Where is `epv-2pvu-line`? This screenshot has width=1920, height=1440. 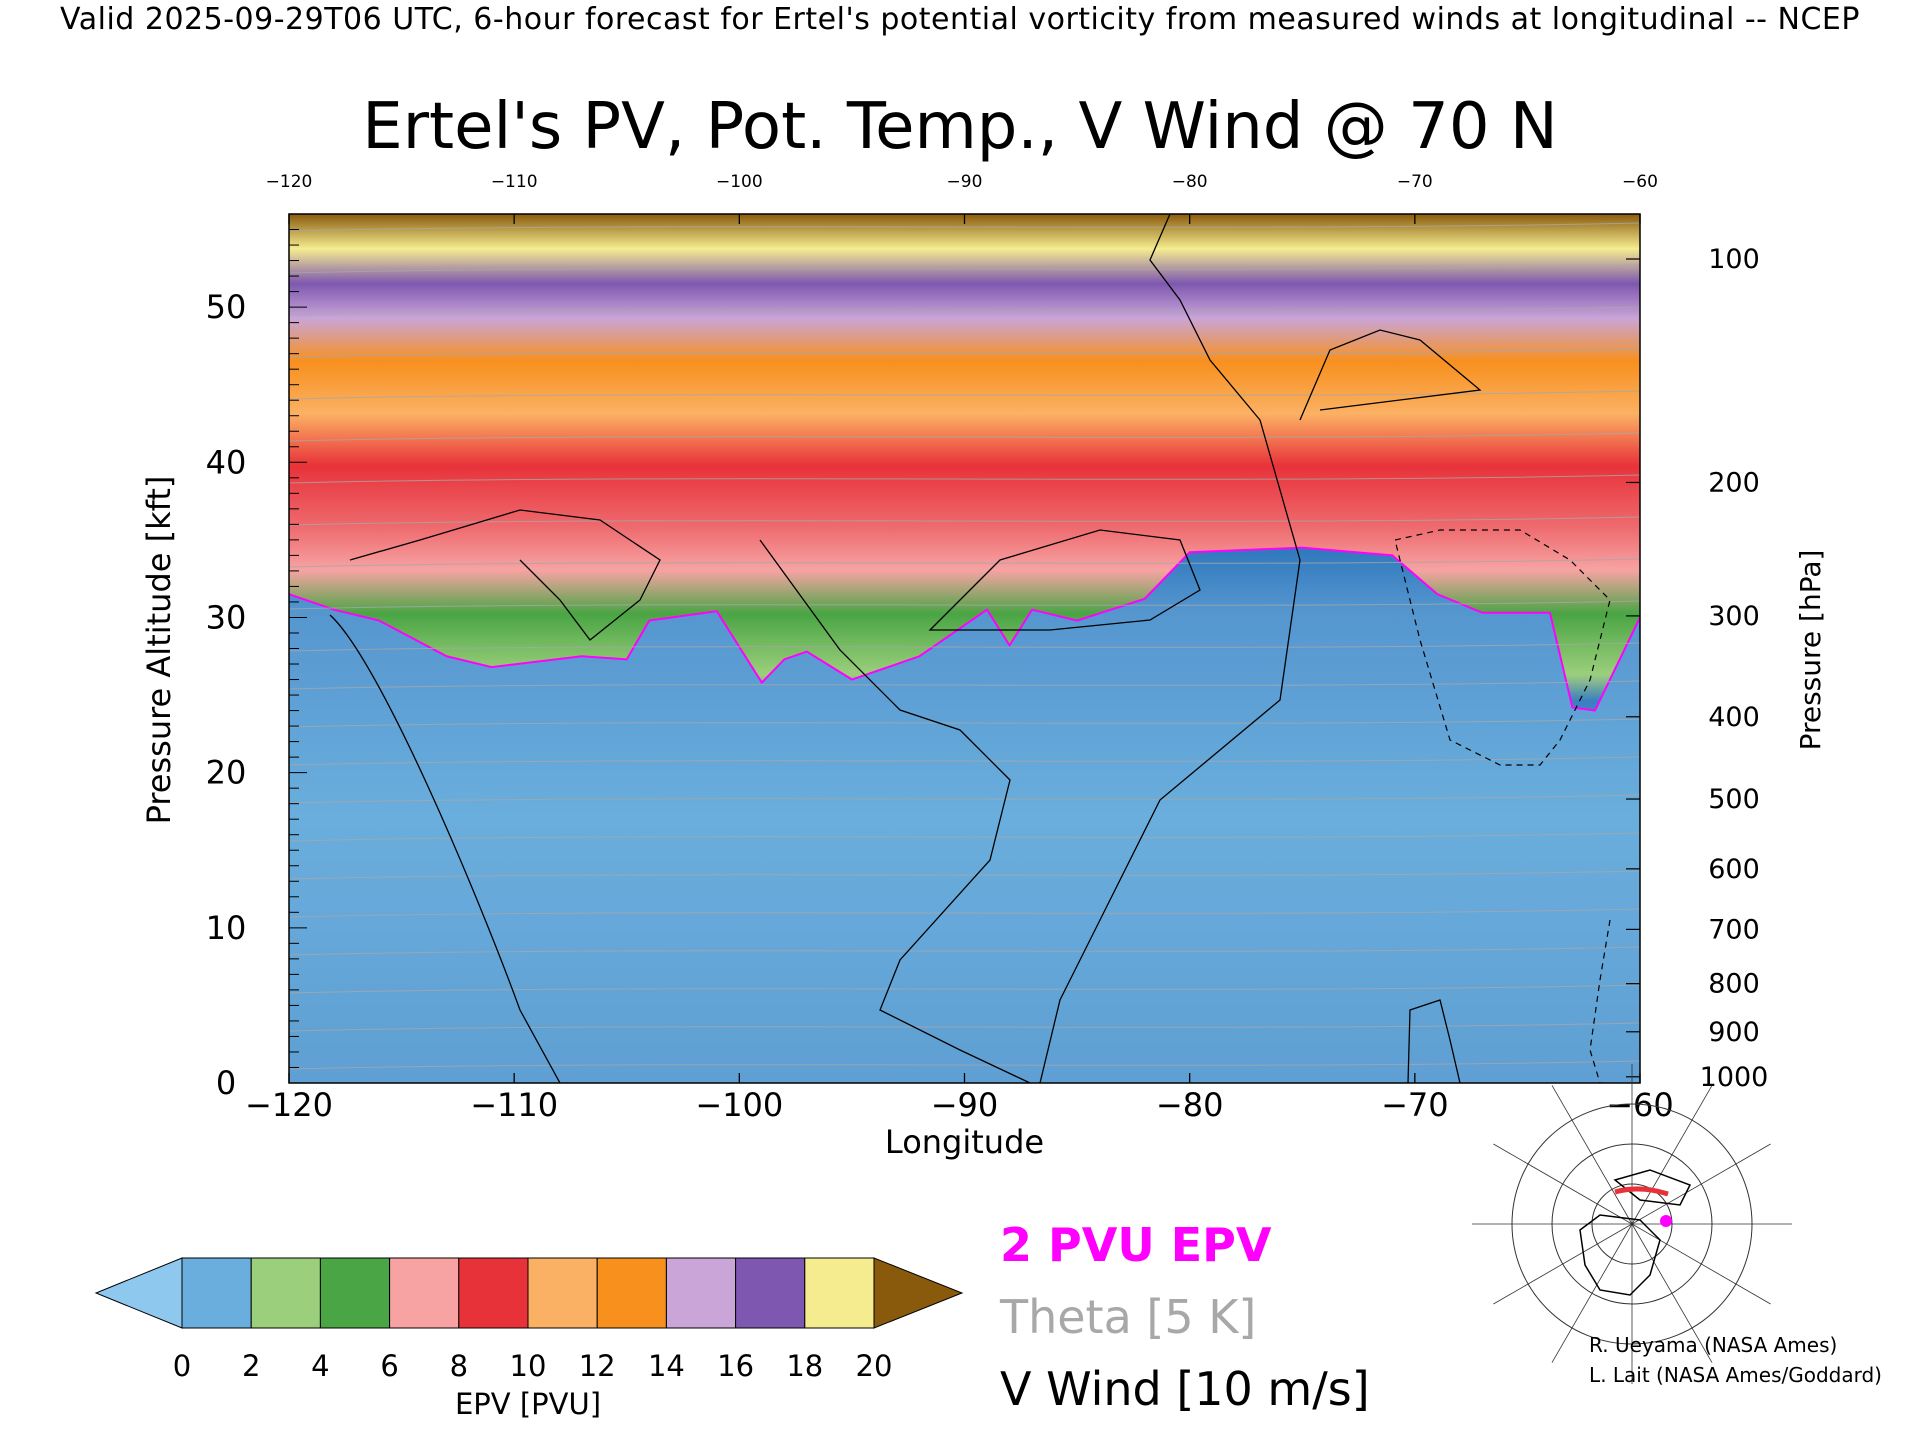 epv-2pvu-line is located at coordinates (964, 629).